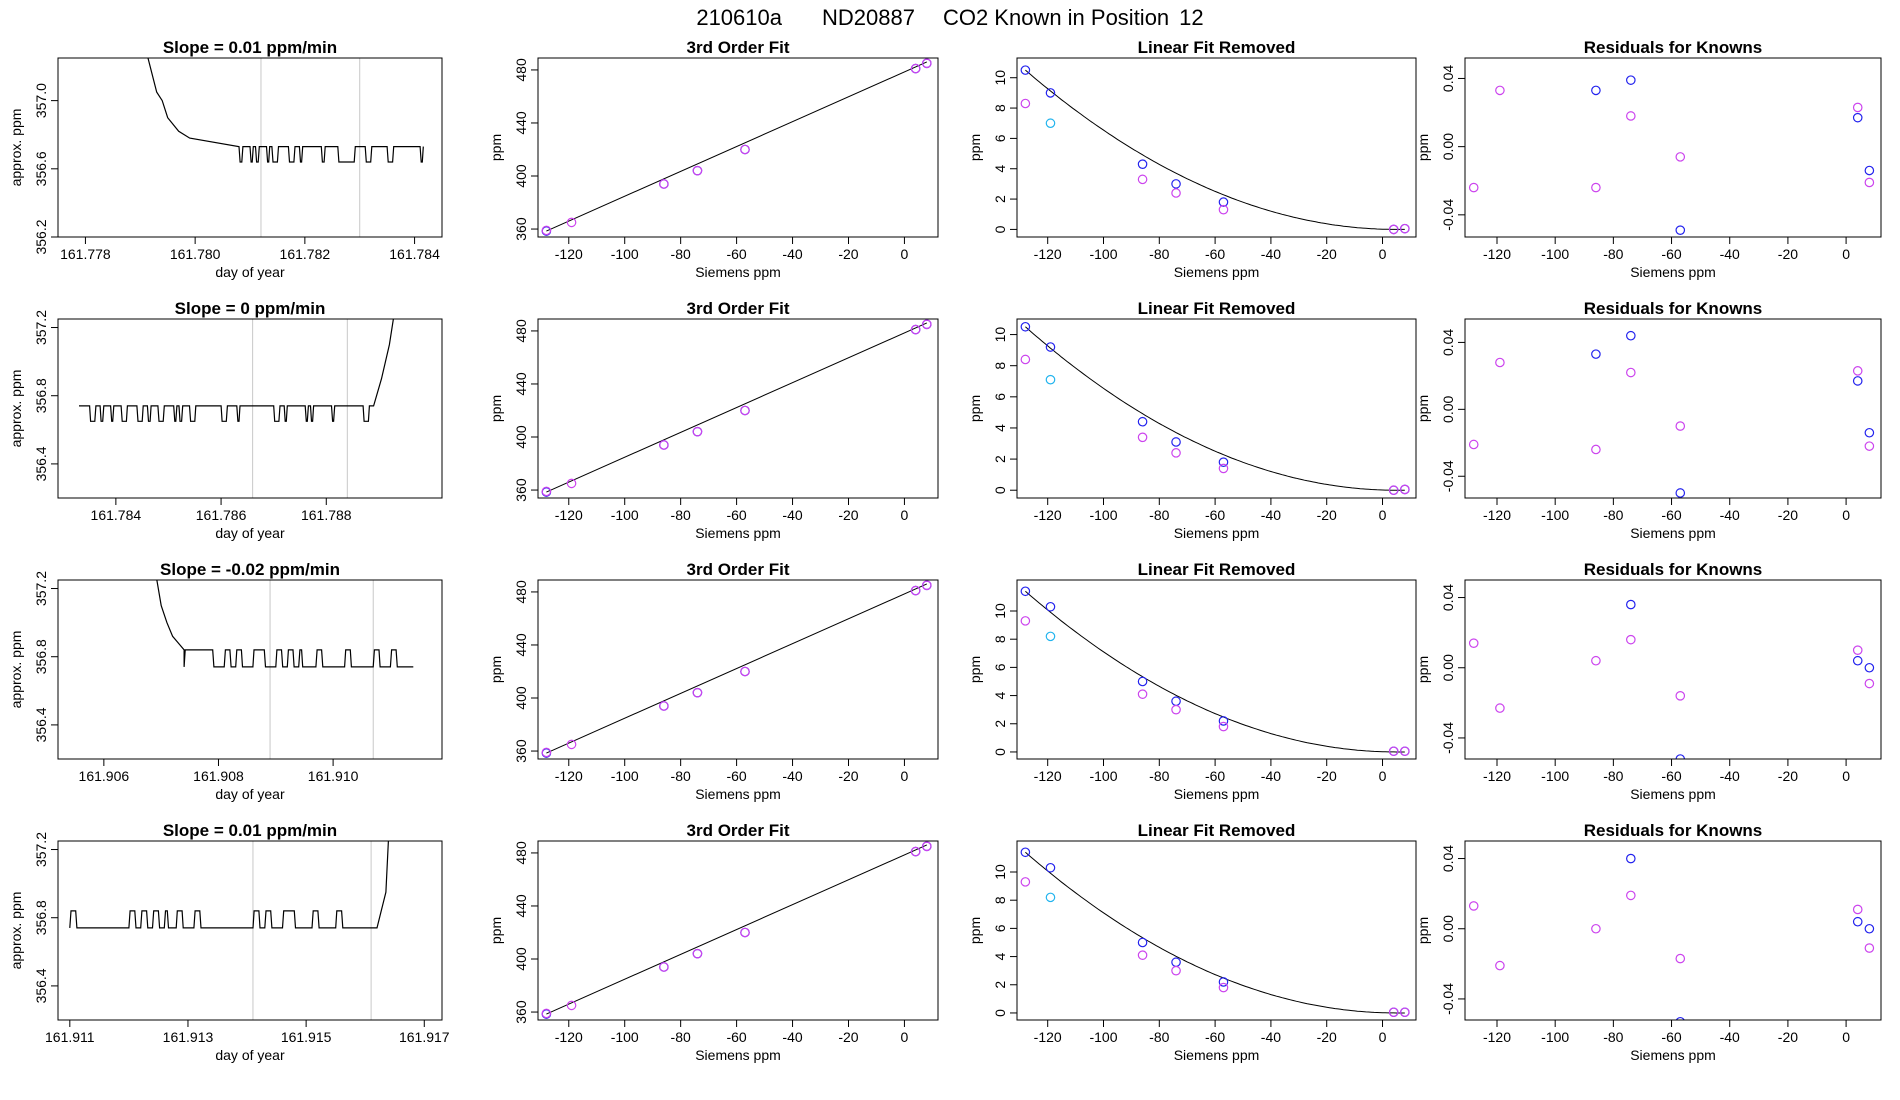 Image resolution: width=1900 pixels, height=1100 pixels. I want to click on y-tick-label: 360, so click(521, 1012).